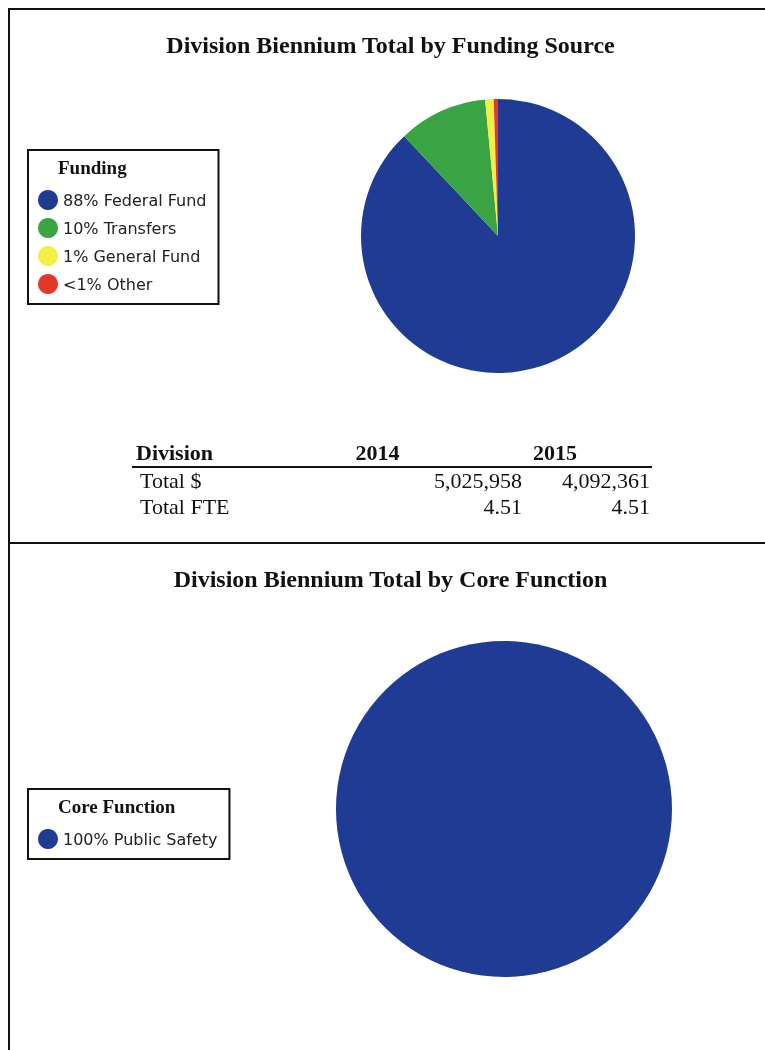 The width and height of the screenshot is (765, 1050). What do you see at coordinates (605, 481) in the screenshot?
I see `text: 4,092,361` at bounding box center [605, 481].